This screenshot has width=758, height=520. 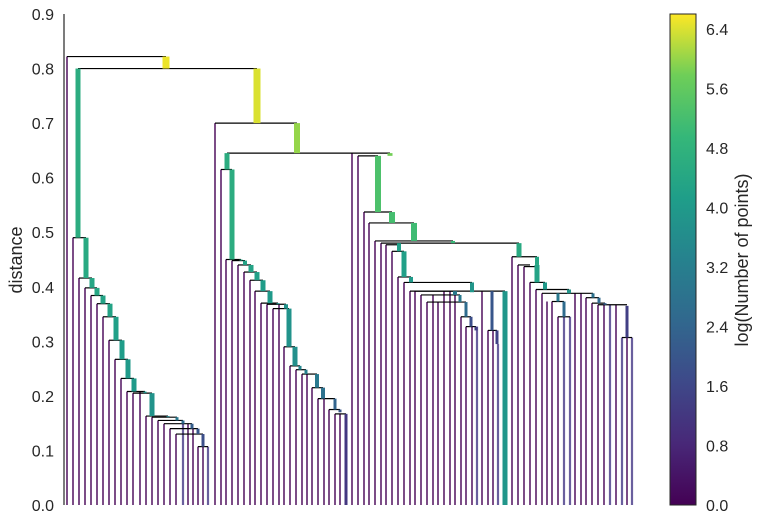 I want to click on colorbar-tick-label: 4.0, so click(x=717, y=208).